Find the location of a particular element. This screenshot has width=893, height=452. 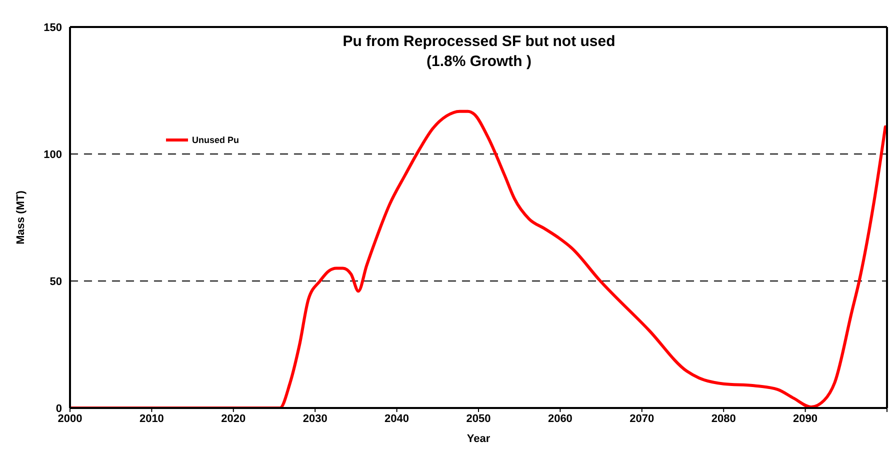

x-tick-label: 2010 is located at coordinates (151, 418).